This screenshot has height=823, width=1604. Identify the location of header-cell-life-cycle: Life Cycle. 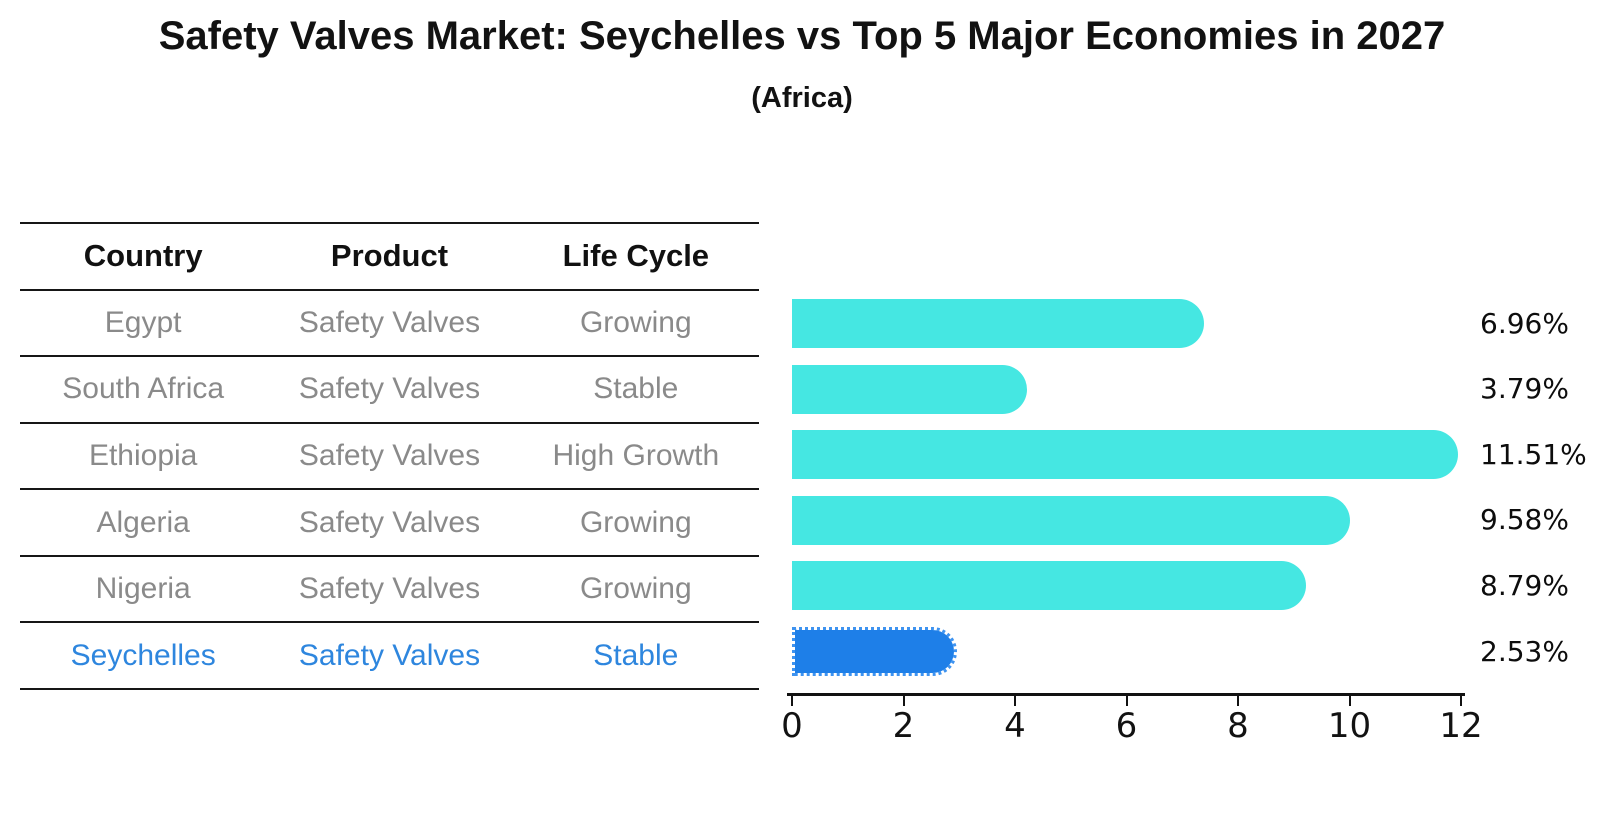
(636, 256).